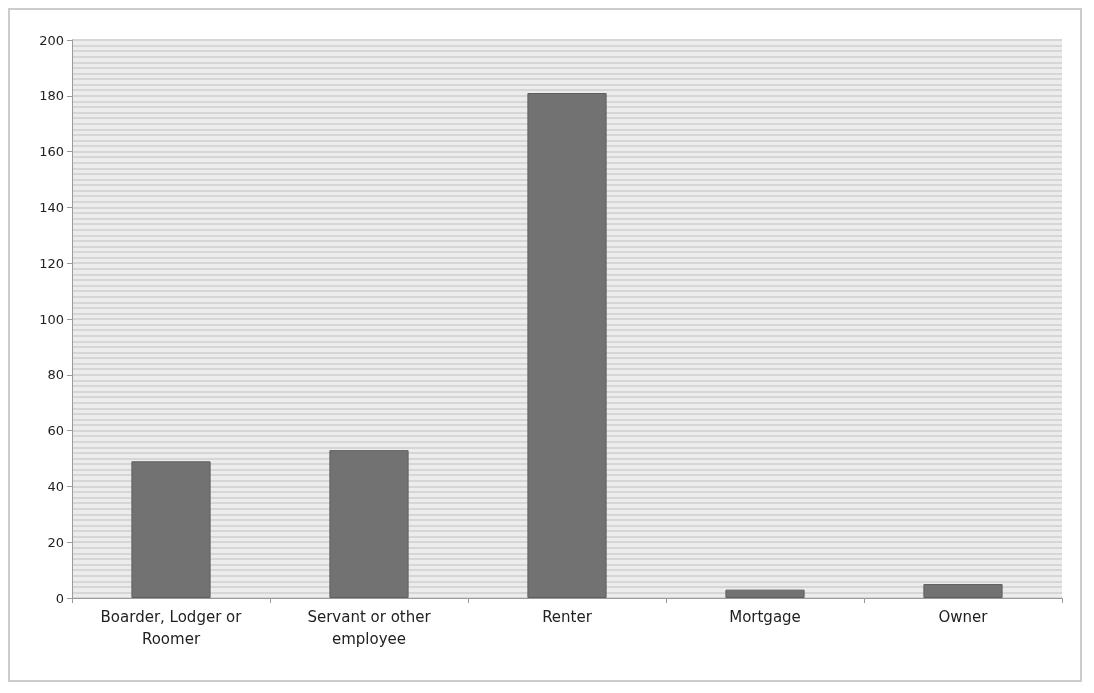  What do you see at coordinates (567, 617) in the screenshot?
I see `x-tick-label: Renter` at bounding box center [567, 617].